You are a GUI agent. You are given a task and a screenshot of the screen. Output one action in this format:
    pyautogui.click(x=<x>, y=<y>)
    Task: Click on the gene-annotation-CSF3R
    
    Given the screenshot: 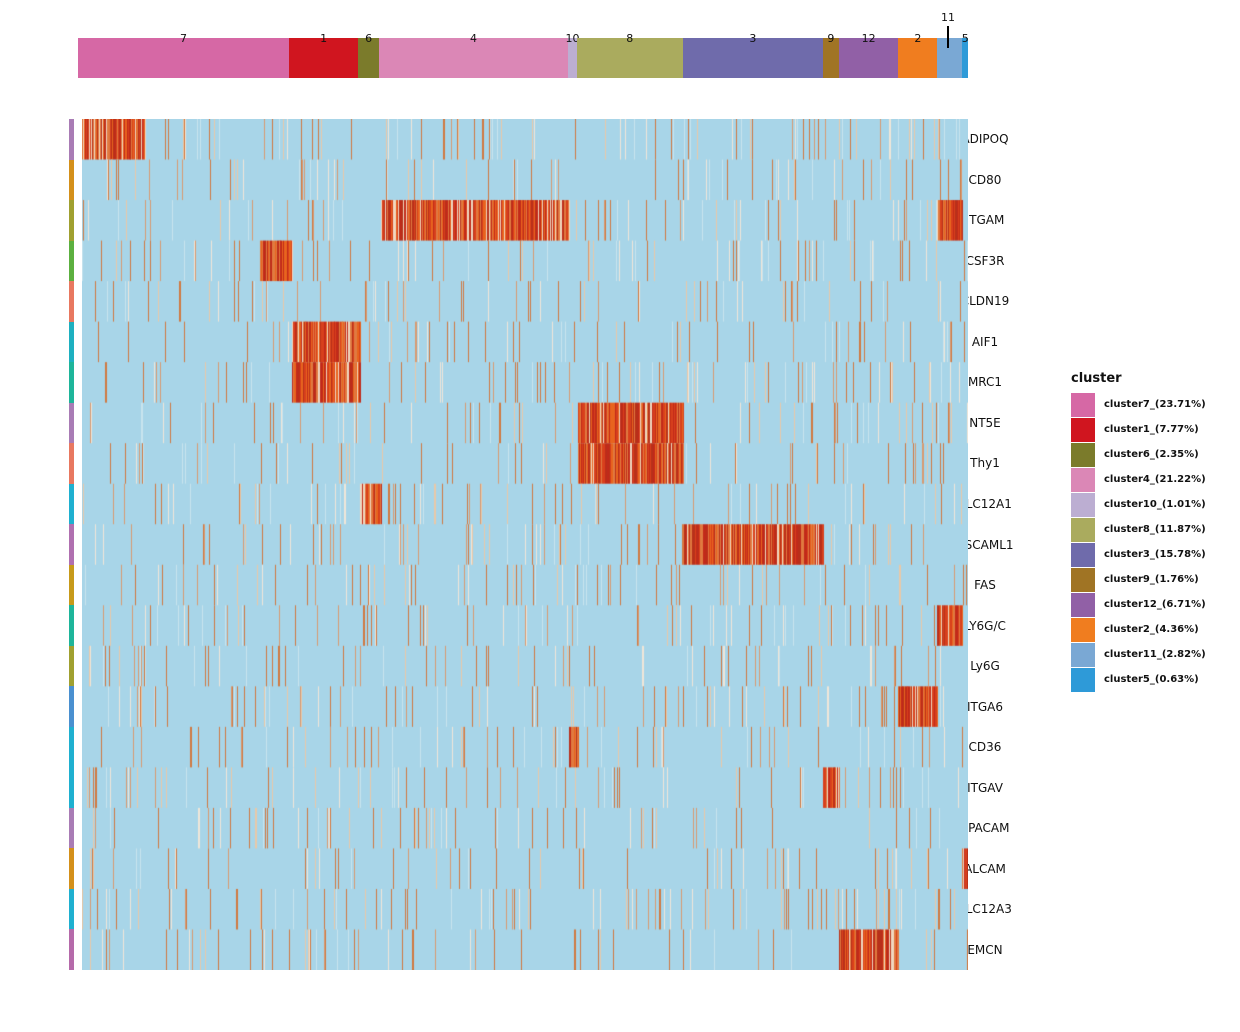 What is the action you would take?
    pyautogui.click(x=71, y=261)
    